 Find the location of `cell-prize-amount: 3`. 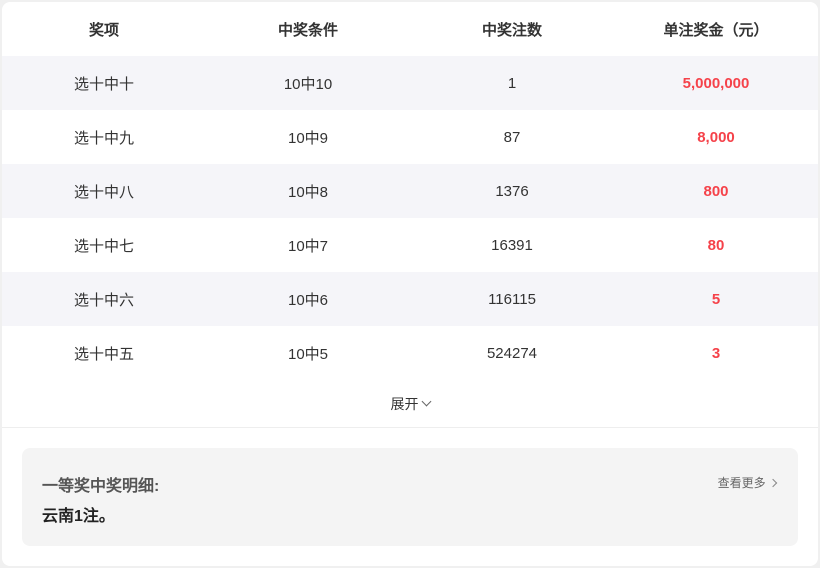

cell-prize-amount: 3 is located at coordinates (716, 353).